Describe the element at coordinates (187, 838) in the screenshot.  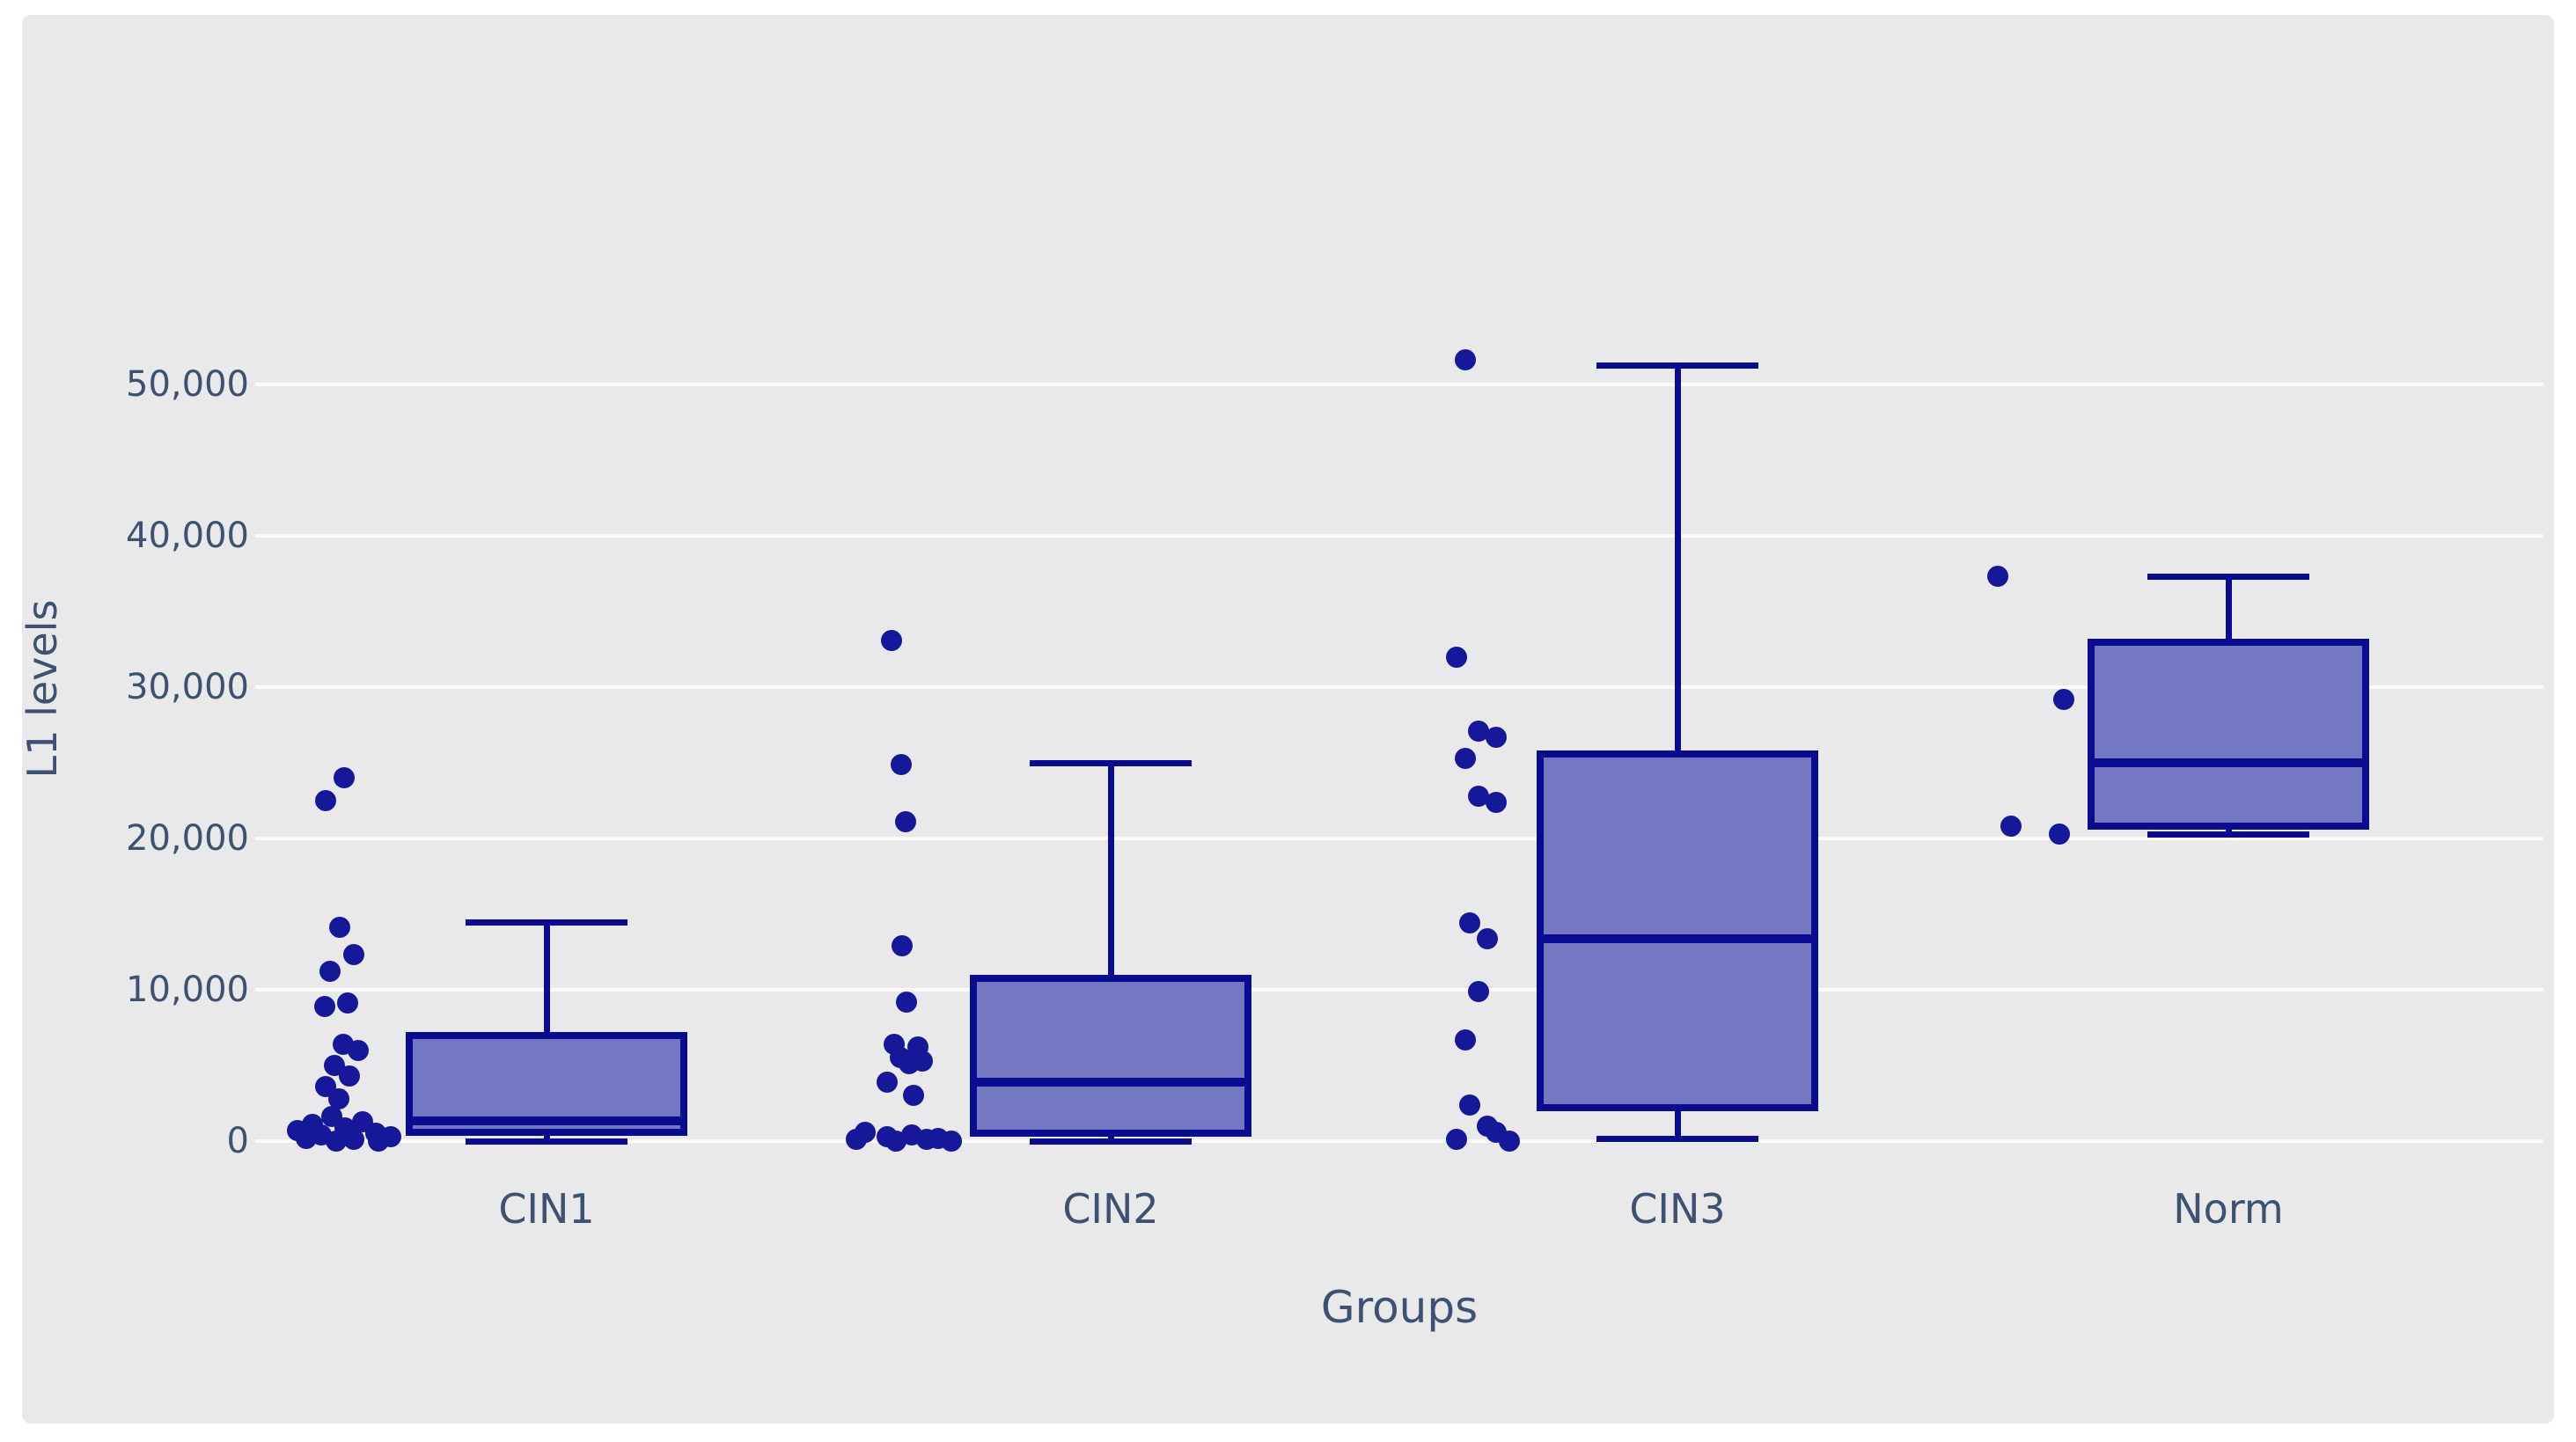
I see `y-tick-label: 20,000` at that location.